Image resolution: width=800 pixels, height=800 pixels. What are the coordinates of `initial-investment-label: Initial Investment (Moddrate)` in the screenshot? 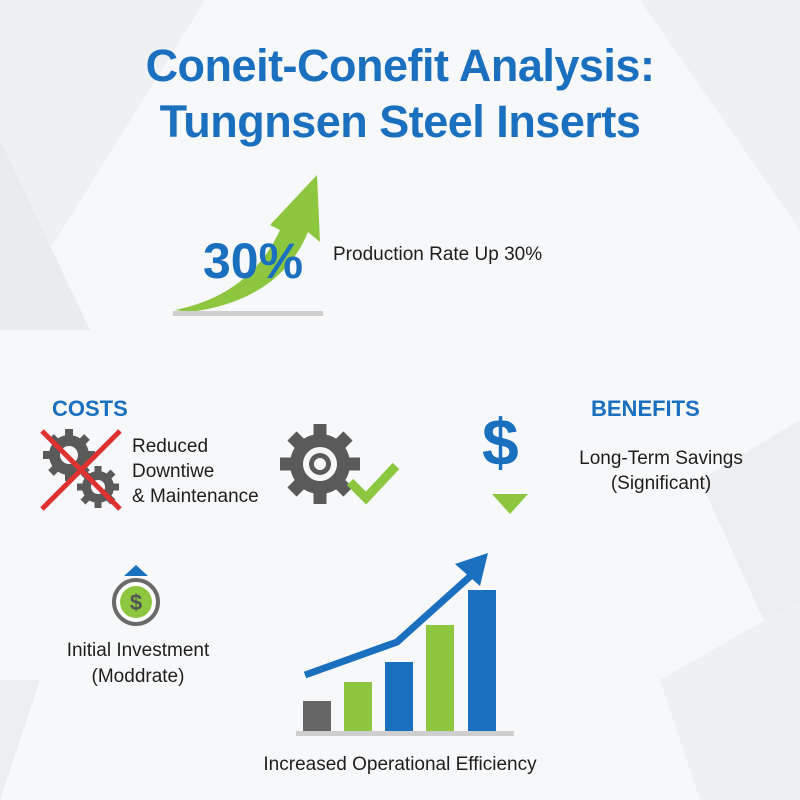 It's located at (138, 664).